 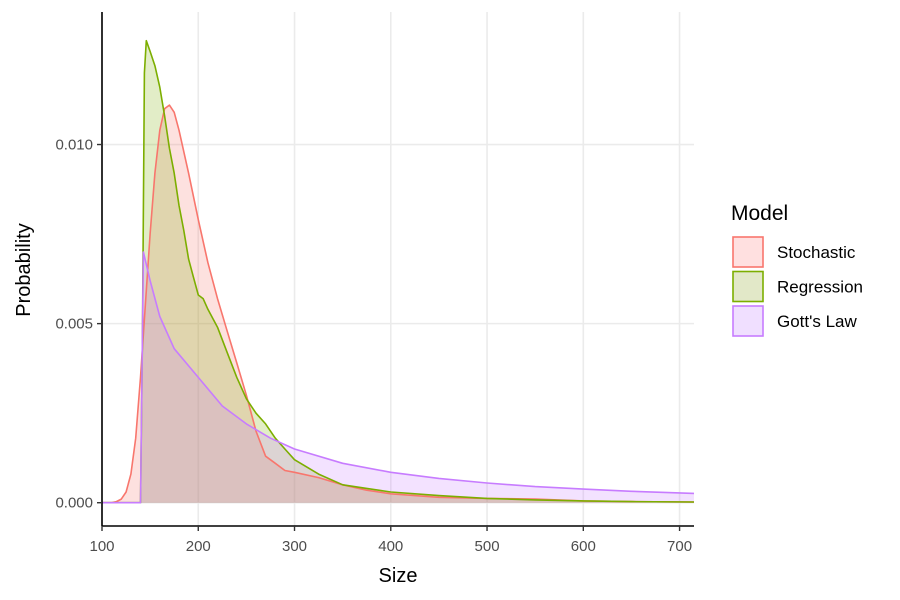 I want to click on x-tick-label: 500, so click(x=487, y=546).